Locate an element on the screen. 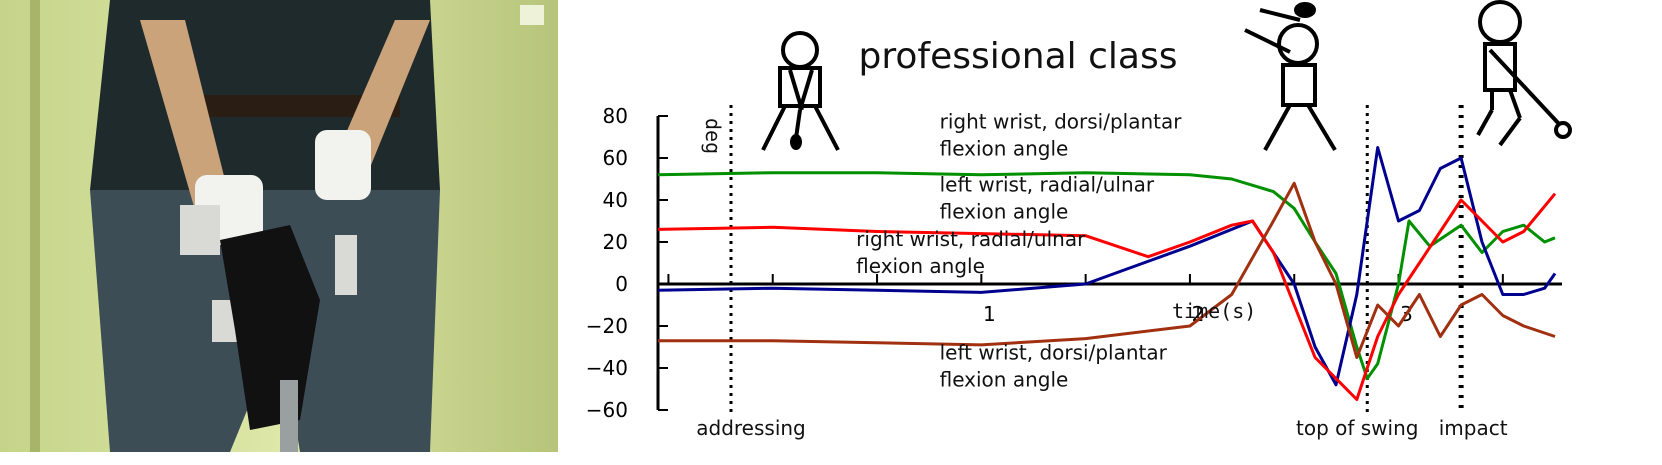  event-marker-label: impact is located at coordinates (1473, 428).